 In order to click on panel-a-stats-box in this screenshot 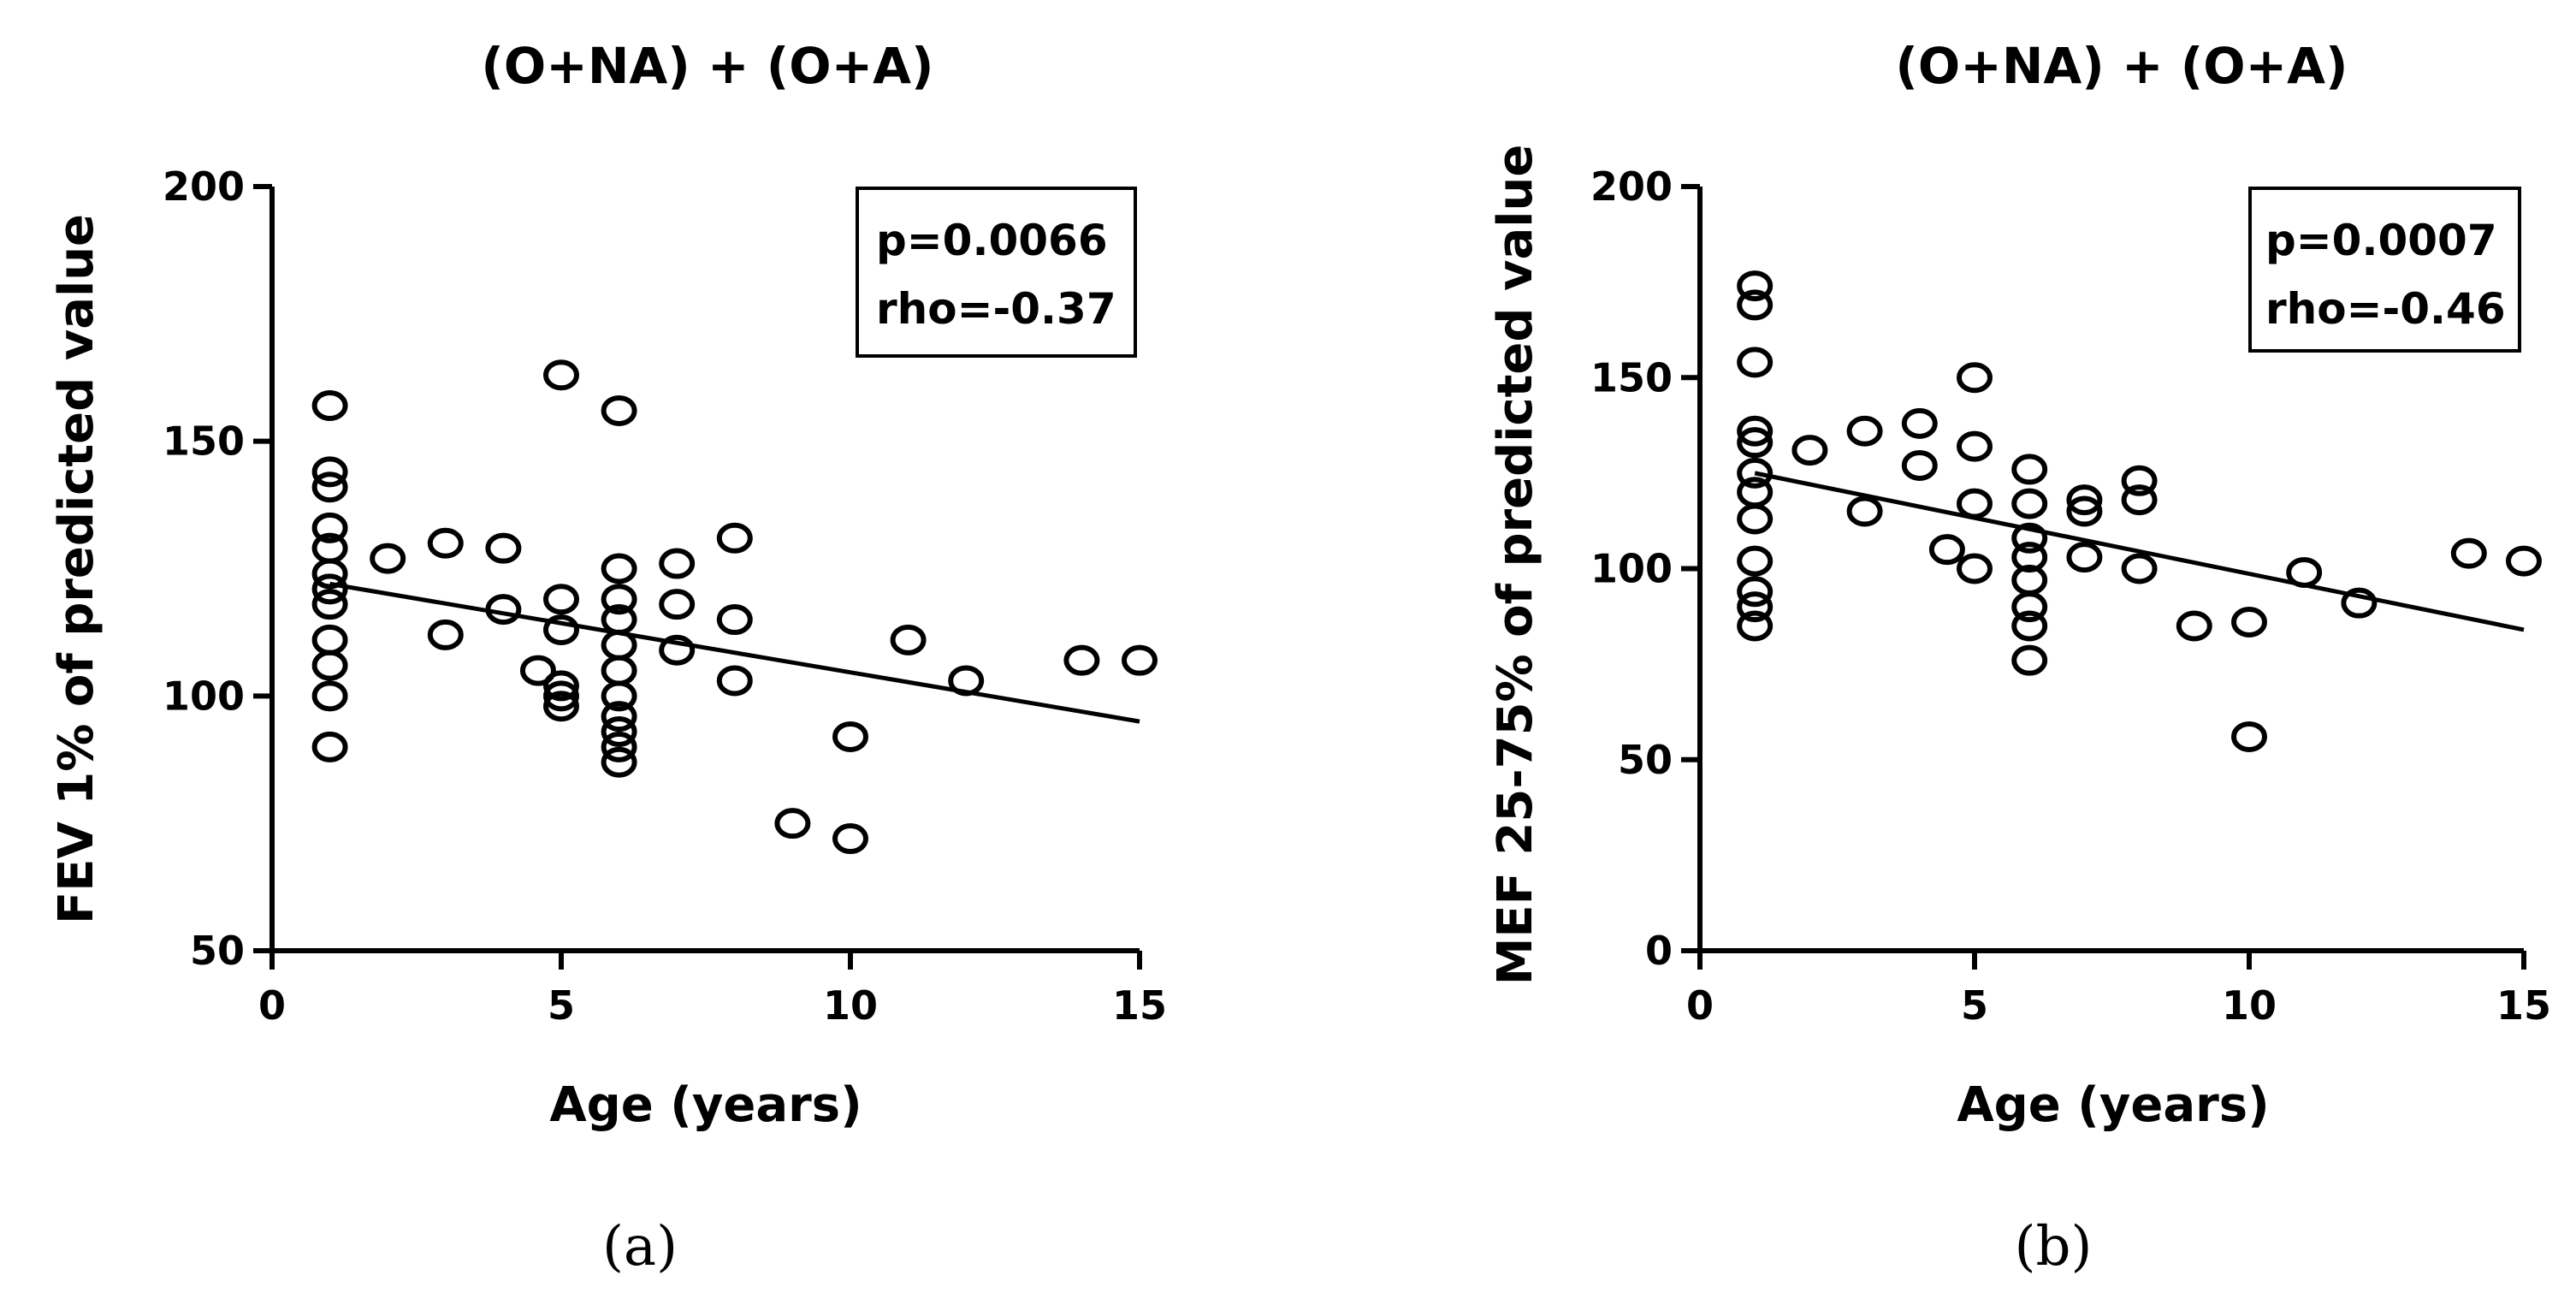, I will do `click(996, 272)`.